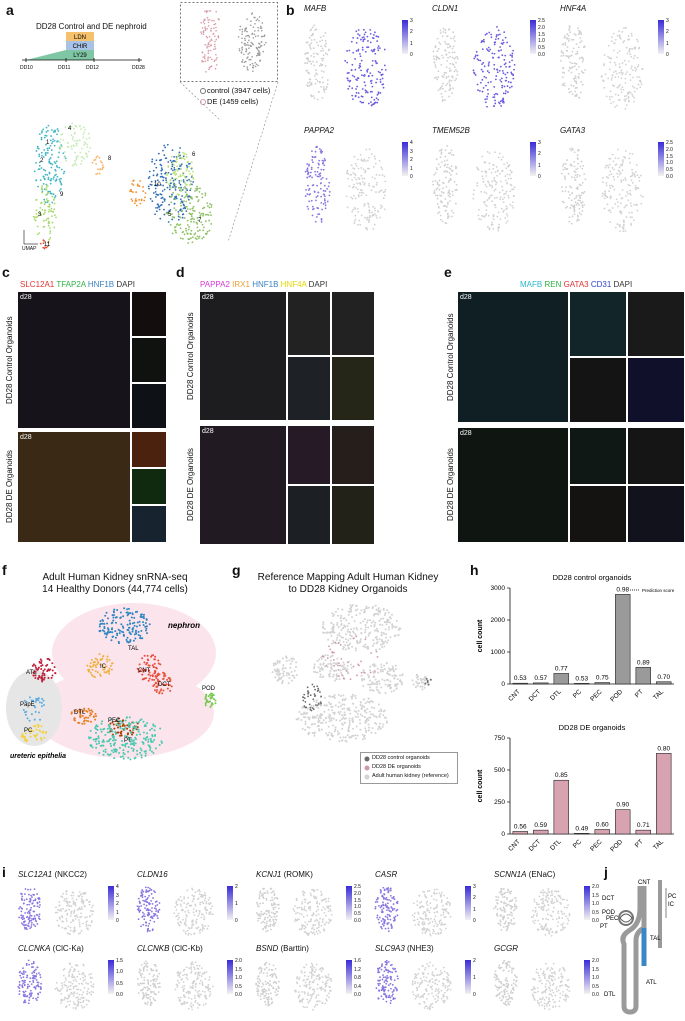 This screenshot has height=1021, width=685. Describe the element at coordinates (143, 721) in the screenshot. I see `umap-point-pt` at that location.